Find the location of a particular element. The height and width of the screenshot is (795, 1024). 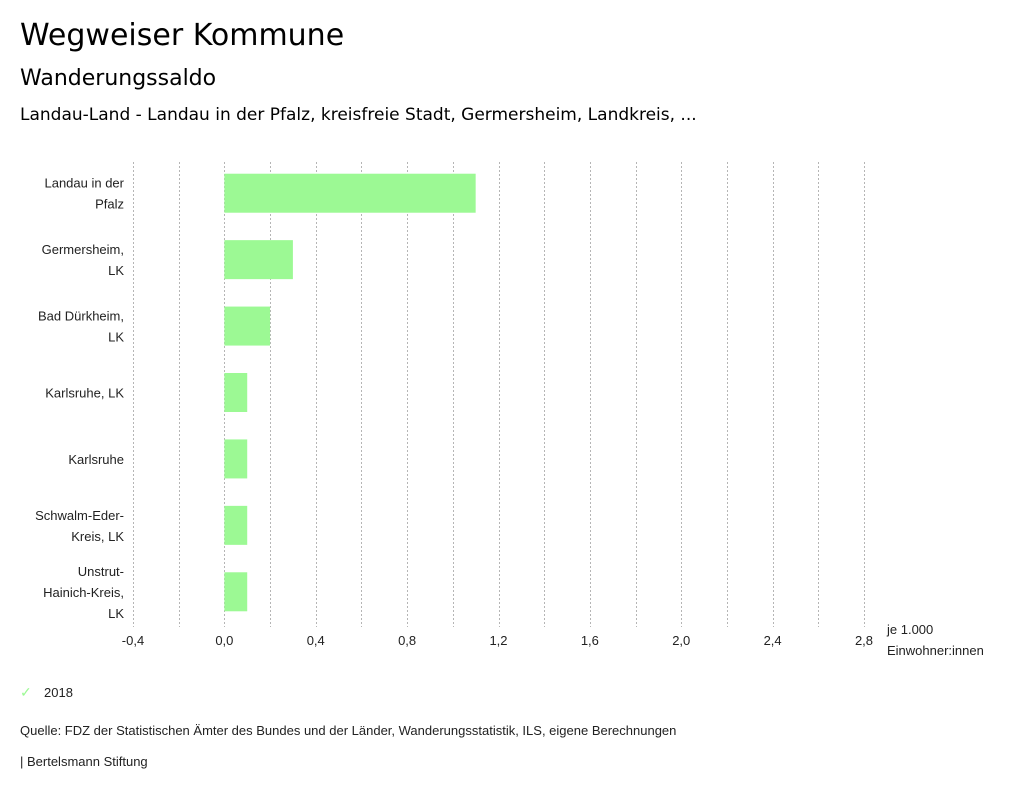

x-tick-labels: -0,4 0,0 0,4 0,8 1,2 1,6 2,0 2,4 2,8 is located at coordinates (497, 640).